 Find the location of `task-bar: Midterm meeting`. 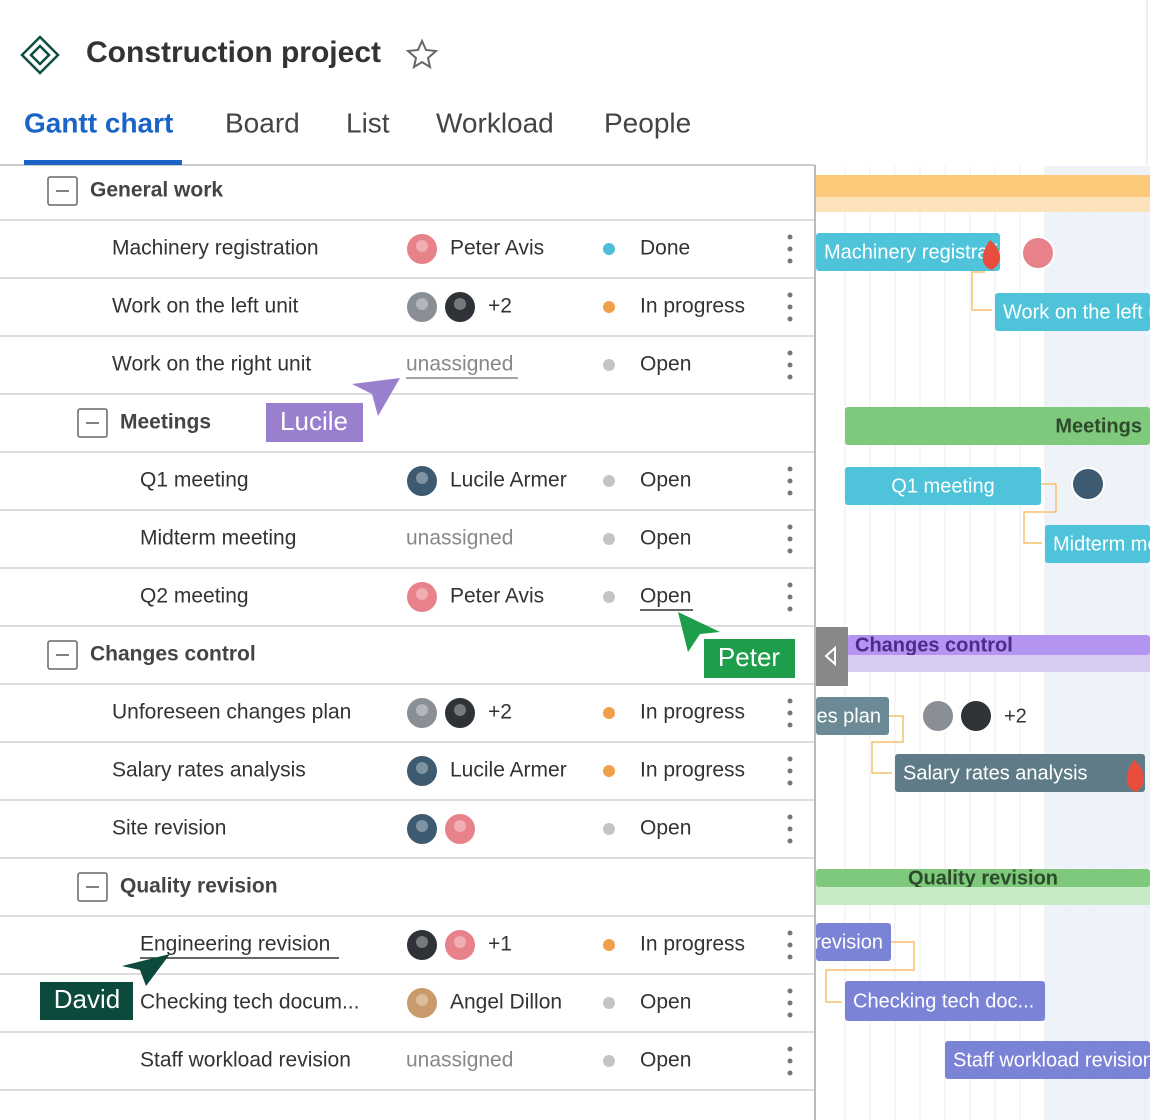

task-bar: Midterm meeting is located at coordinates (1097, 544).